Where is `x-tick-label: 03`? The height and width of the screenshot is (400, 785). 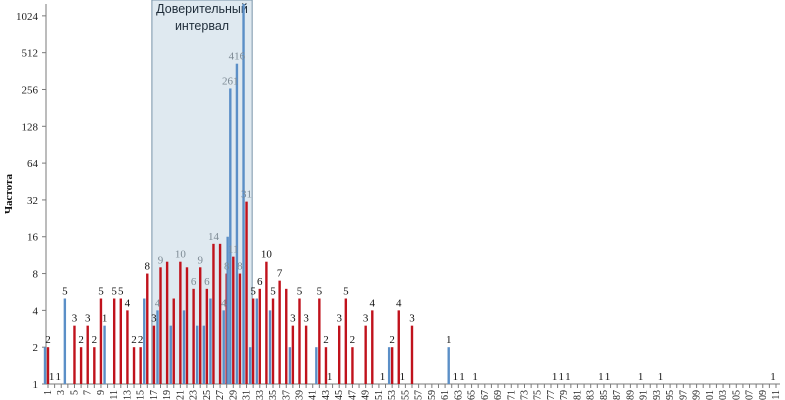 x-tick-label: 03 is located at coordinates (723, 395).